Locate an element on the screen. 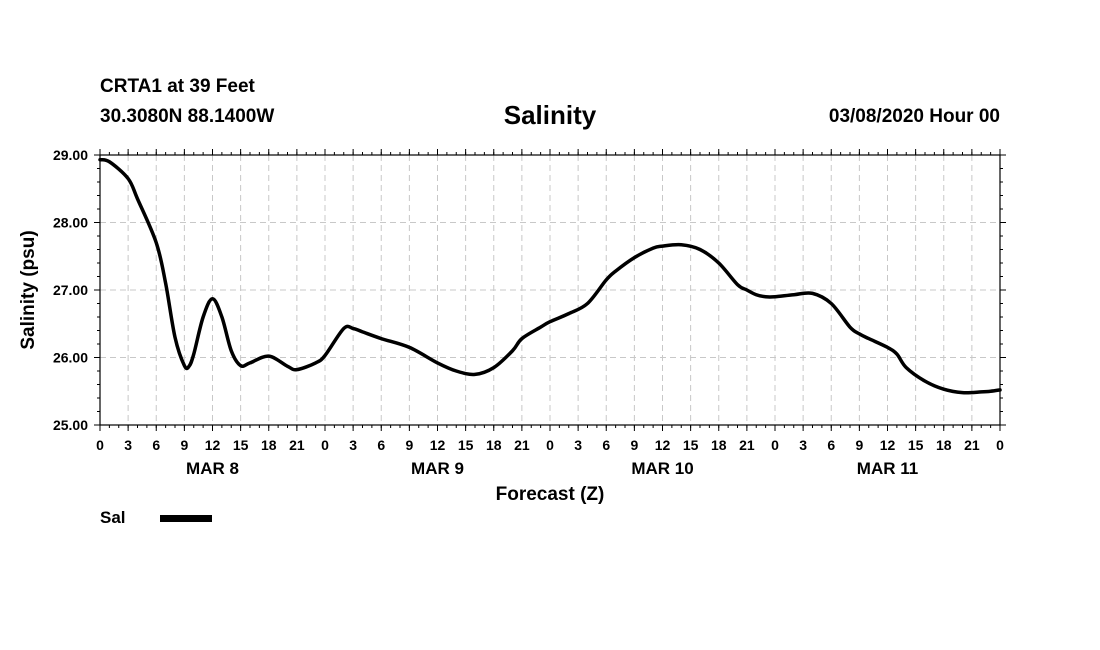  x-axis-label: Forecast (Z) is located at coordinates (550, 494).